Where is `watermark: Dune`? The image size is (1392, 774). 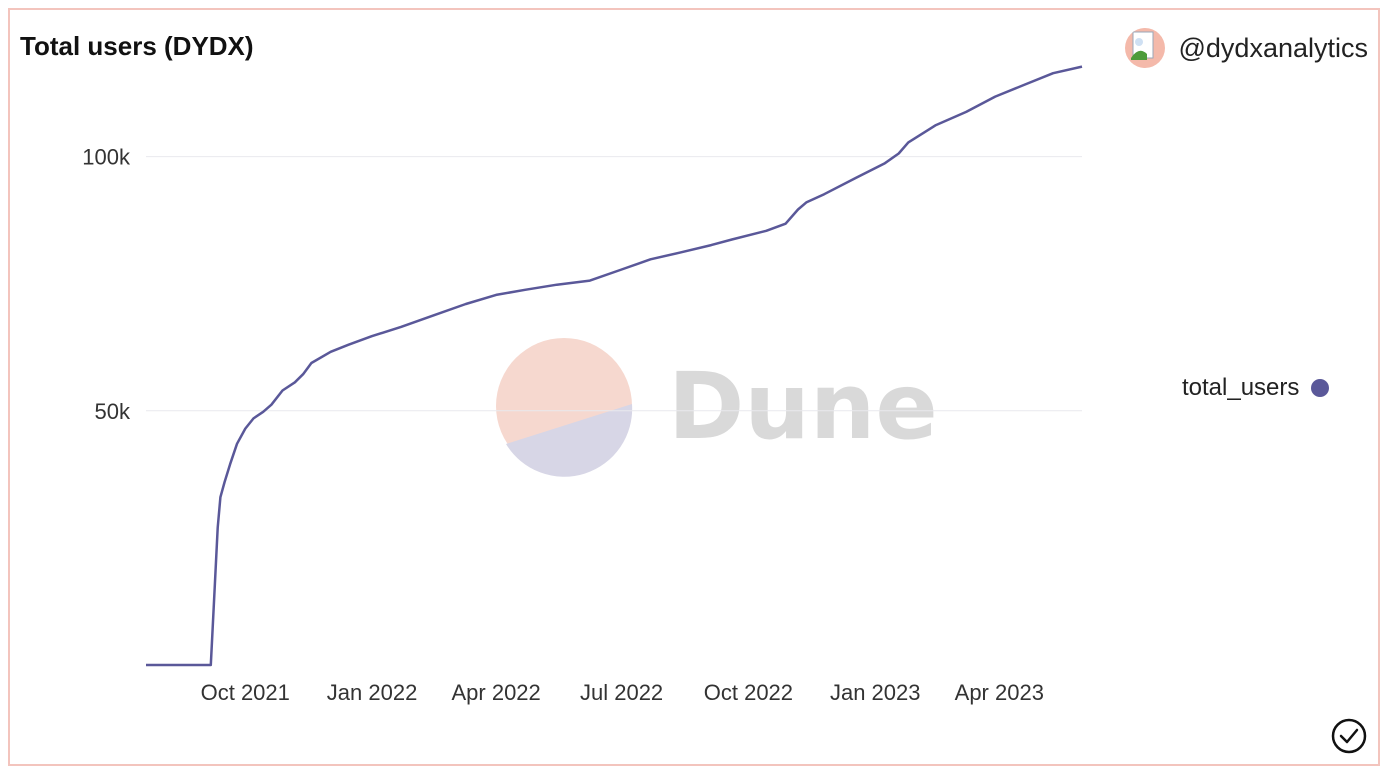 watermark: Dune is located at coordinates (717, 407).